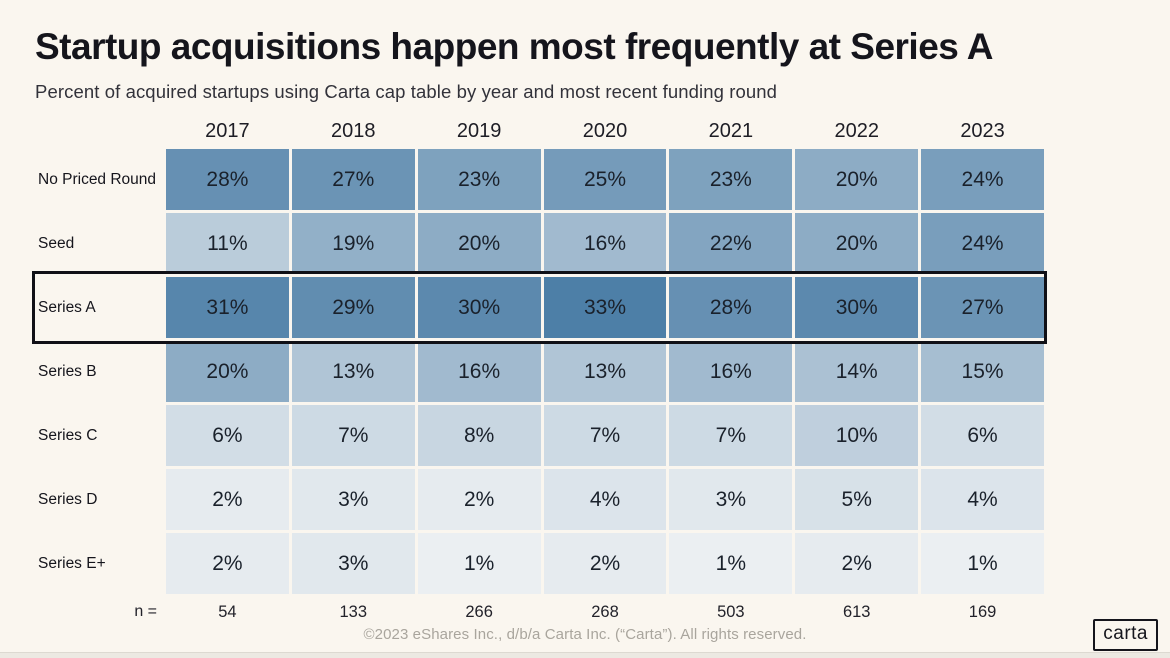 This screenshot has width=1170, height=658. What do you see at coordinates (605, 131) in the screenshot?
I see `column-header: 2020` at bounding box center [605, 131].